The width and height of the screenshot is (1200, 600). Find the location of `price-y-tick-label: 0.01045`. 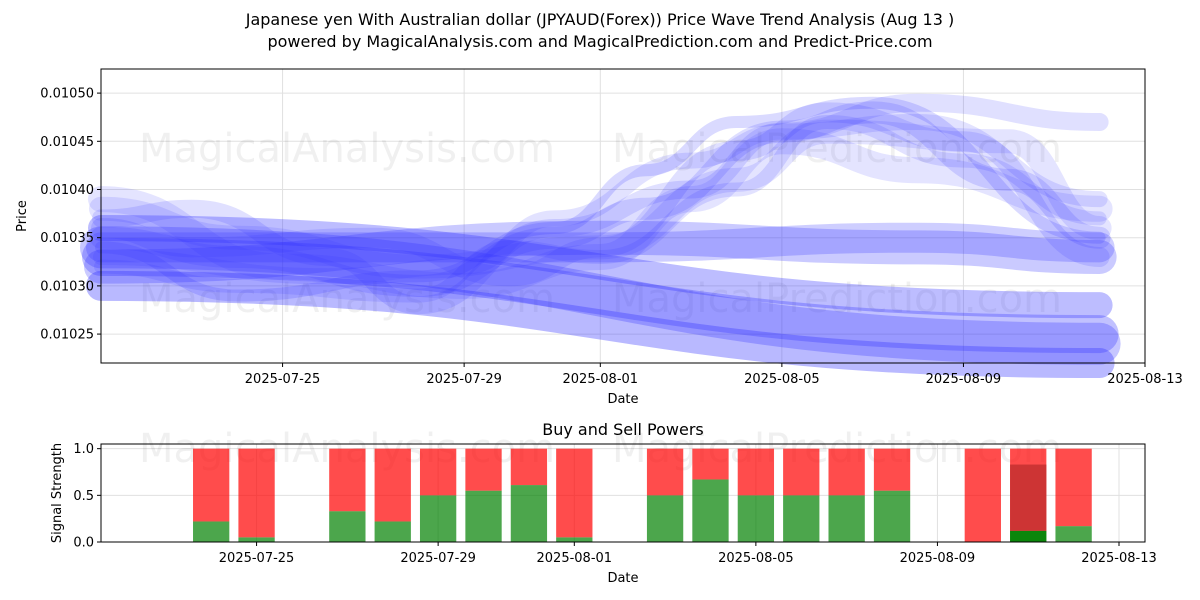

price-y-tick-label: 0.01045 is located at coordinates (67, 142).